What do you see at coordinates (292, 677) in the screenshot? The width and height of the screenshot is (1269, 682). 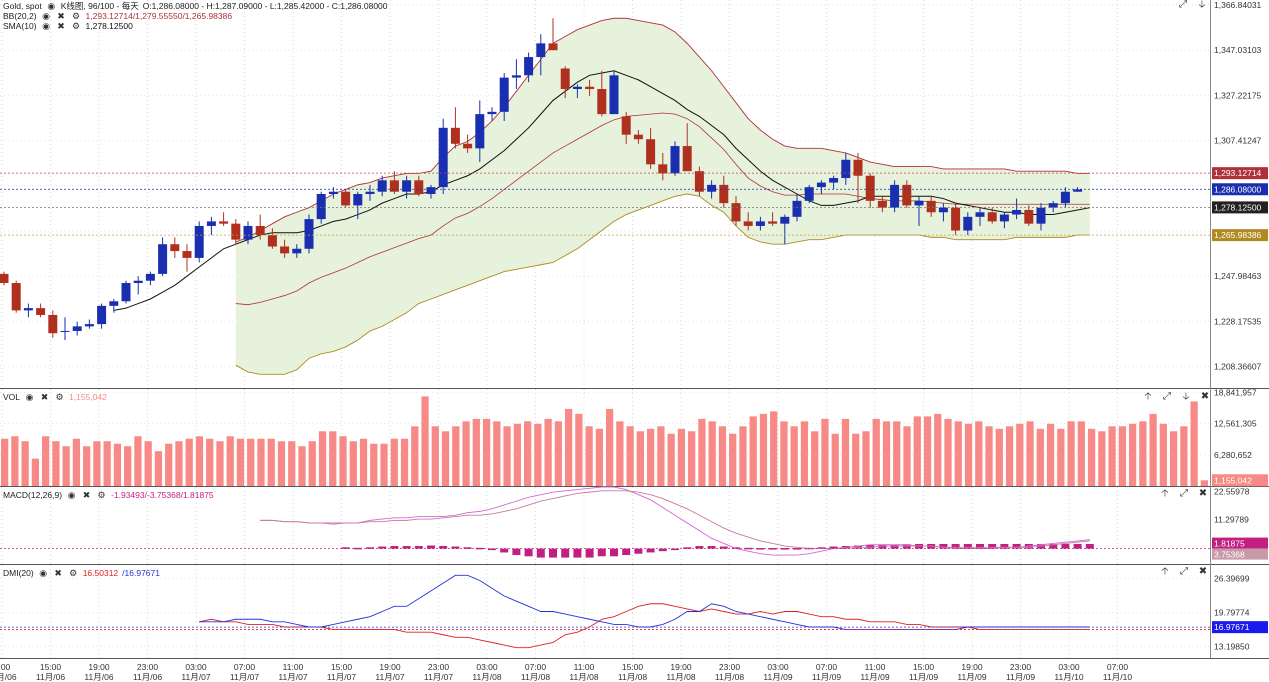 I see `x-tick-date: 11月/07` at bounding box center [292, 677].